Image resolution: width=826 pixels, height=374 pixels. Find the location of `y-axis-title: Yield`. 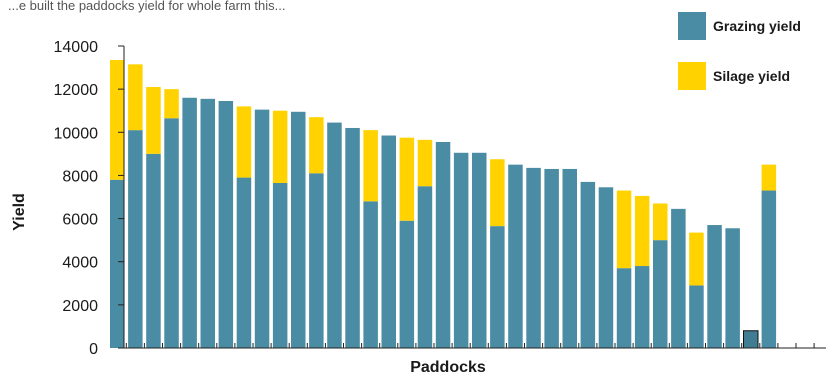

y-axis-title: Yield is located at coordinates (19, 212).